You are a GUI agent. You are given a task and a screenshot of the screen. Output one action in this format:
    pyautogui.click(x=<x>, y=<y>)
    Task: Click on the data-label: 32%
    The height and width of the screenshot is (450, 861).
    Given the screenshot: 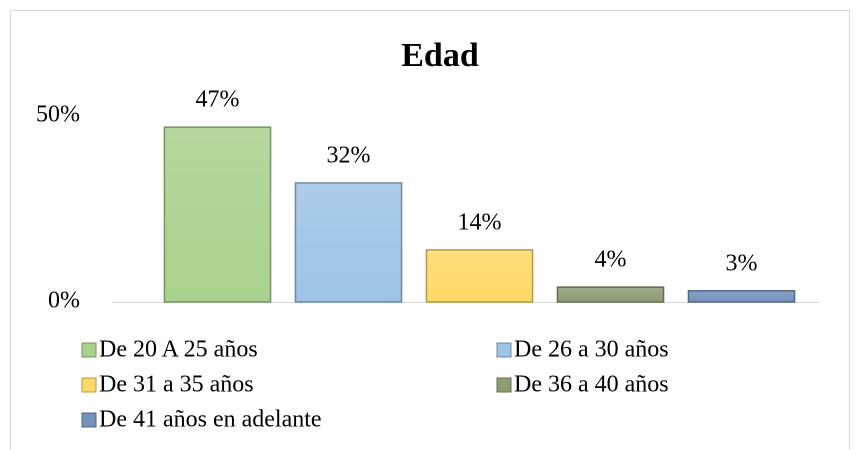 What is the action you would take?
    pyautogui.click(x=349, y=155)
    